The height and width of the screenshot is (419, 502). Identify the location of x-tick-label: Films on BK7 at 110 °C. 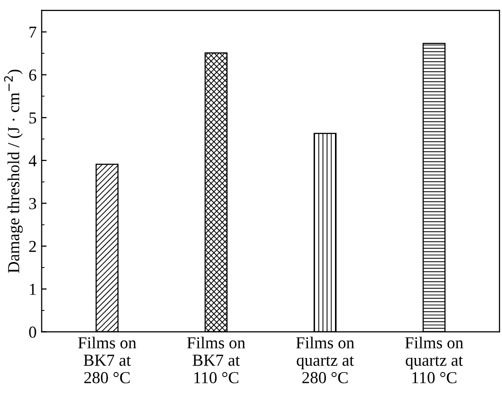
(216, 360).